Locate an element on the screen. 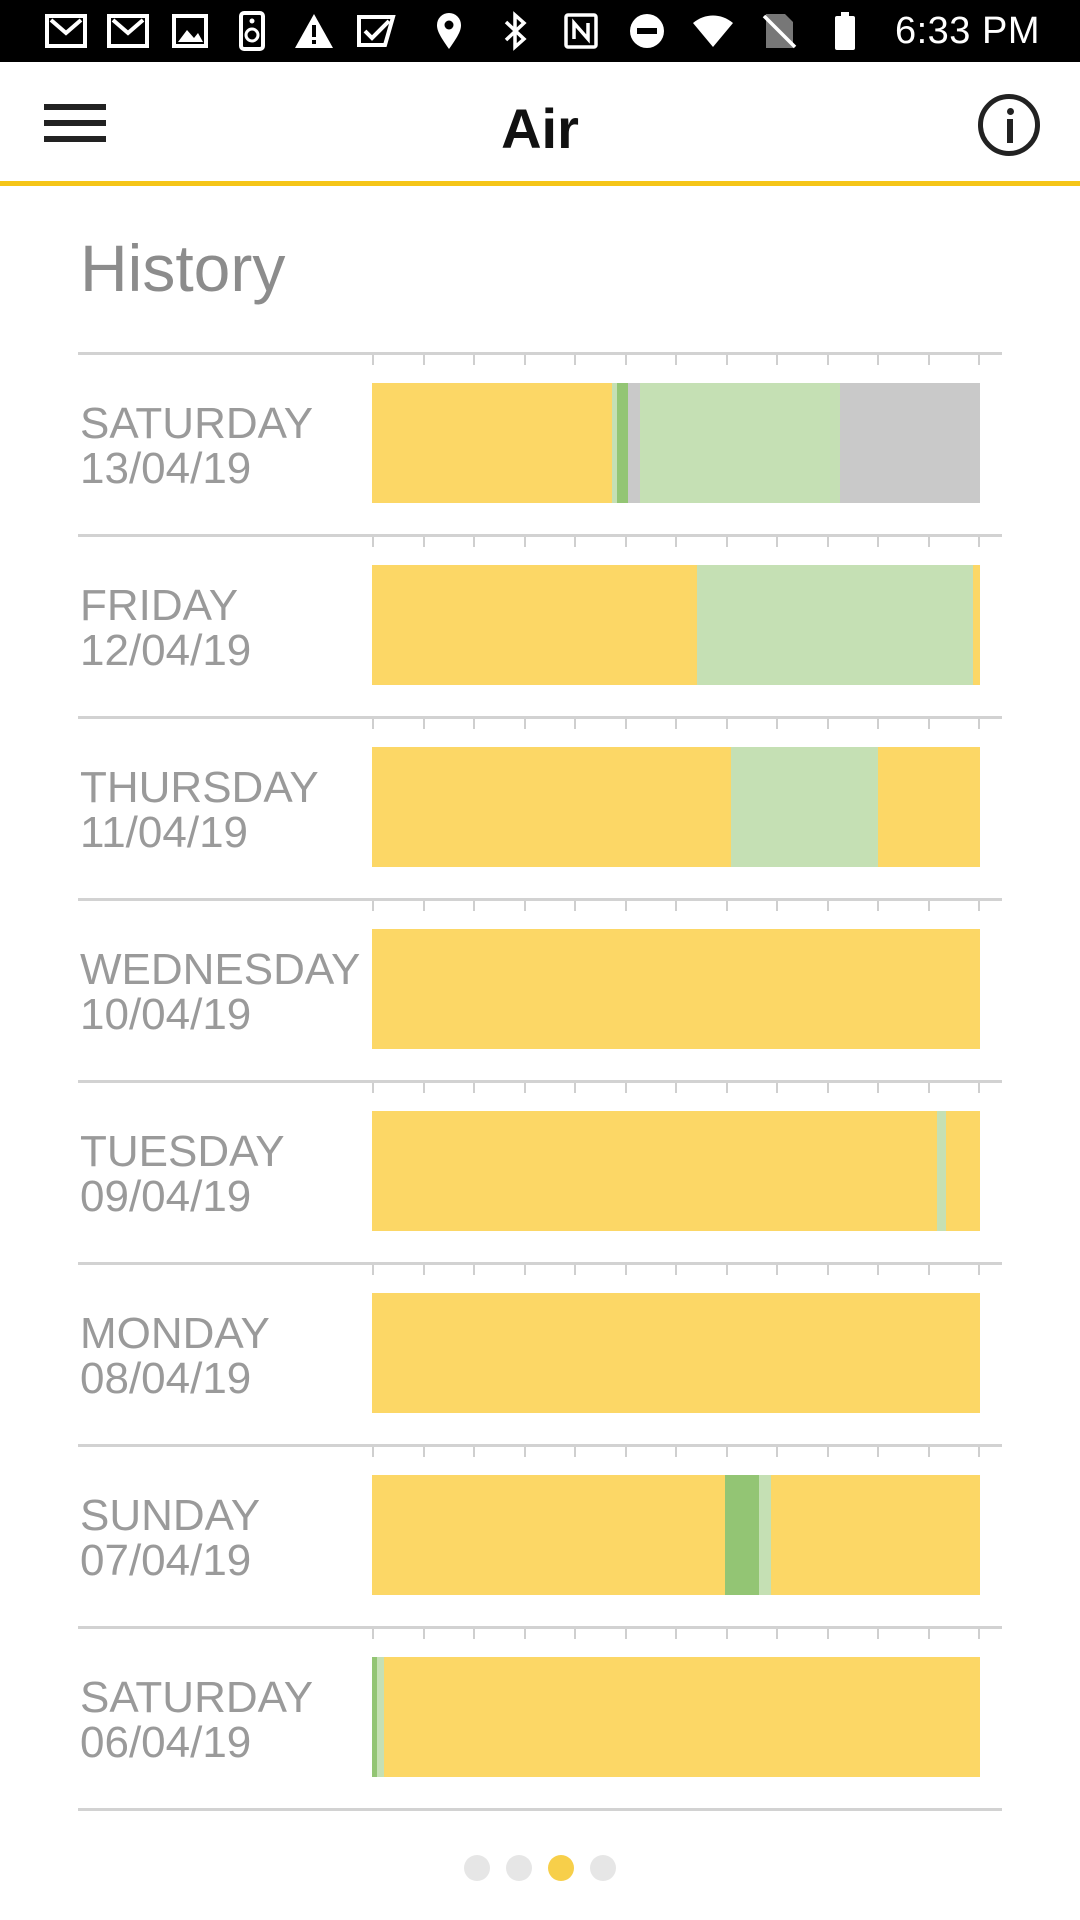 This screenshot has height=1920, width=1080. app-bar: Air is located at coordinates (540, 124).